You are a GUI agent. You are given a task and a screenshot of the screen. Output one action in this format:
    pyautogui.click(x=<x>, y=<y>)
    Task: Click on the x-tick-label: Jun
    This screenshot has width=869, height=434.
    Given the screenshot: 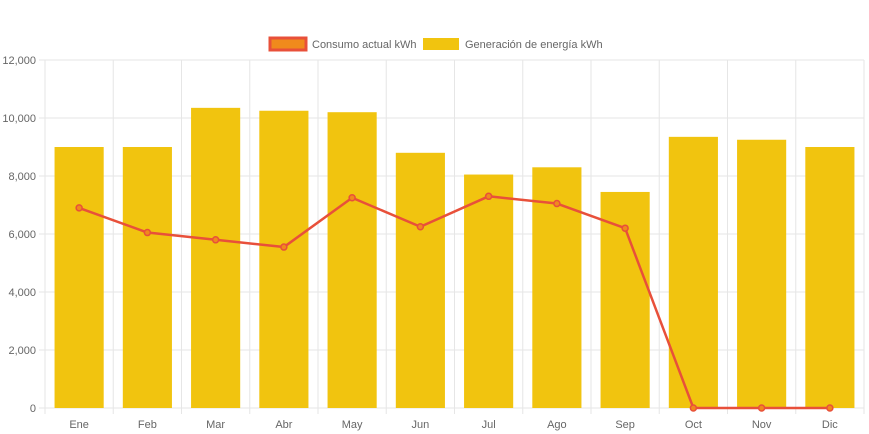 What is the action you would take?
    pyautogui.click(x=421, y=425)
    